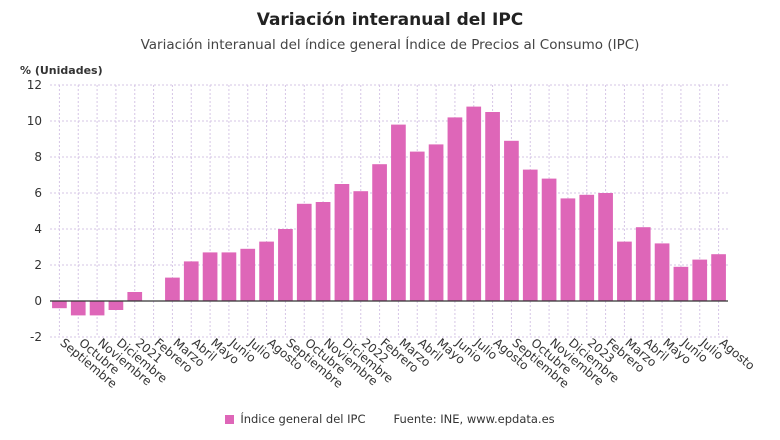  I want to click on chart-title: Variación interanual del IPC, so click(390, 20).